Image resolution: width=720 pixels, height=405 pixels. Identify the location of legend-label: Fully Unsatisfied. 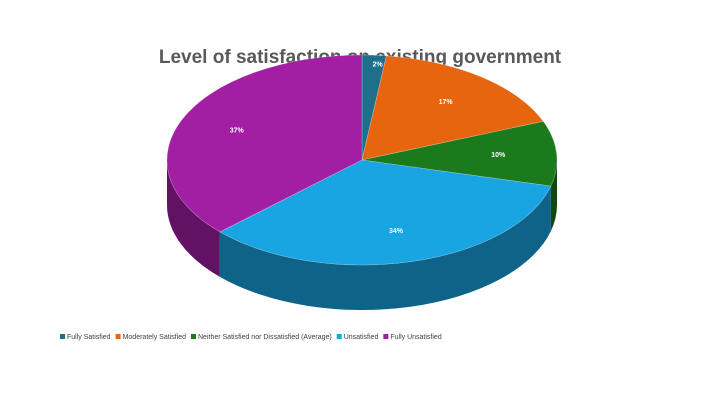
(415, 337).